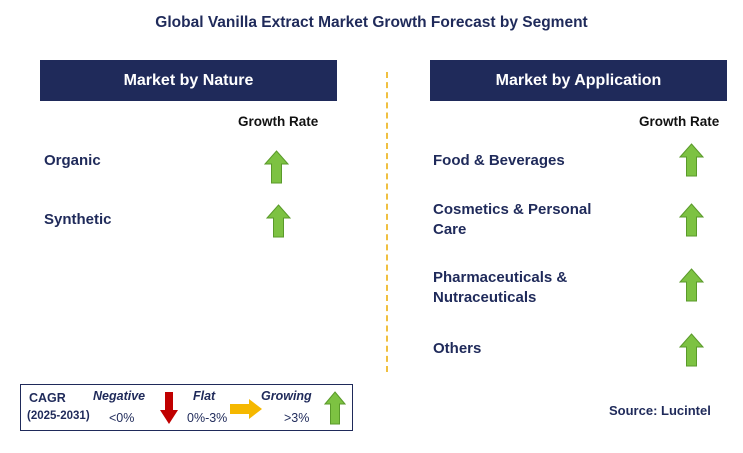 This screenshot has height=453, width=743. Describe the element at coordinates (500, 287) in the screenshot. I see `application-item-pharmaceuticals: Pharmaceuticals & Nutraceuticals` at that location.